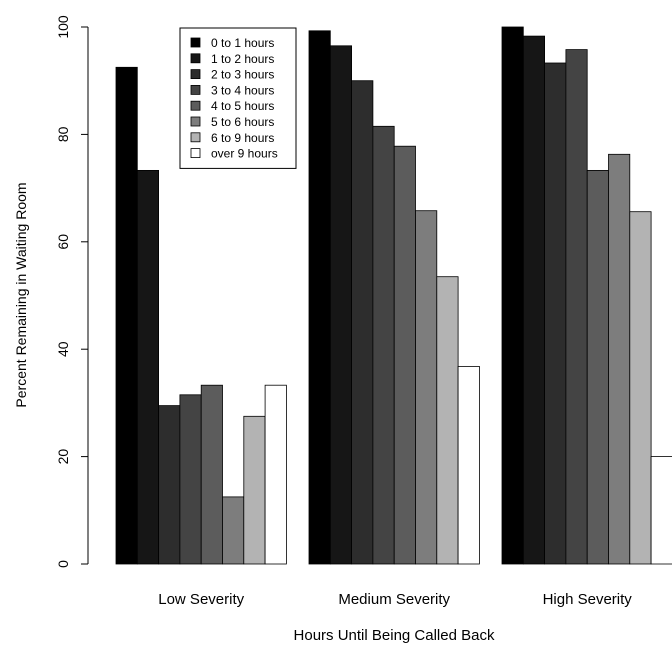 The height and width of the screenshot is (646, 672). I want to click on legend-label: 4 to 5 hours, so click(242, 106).